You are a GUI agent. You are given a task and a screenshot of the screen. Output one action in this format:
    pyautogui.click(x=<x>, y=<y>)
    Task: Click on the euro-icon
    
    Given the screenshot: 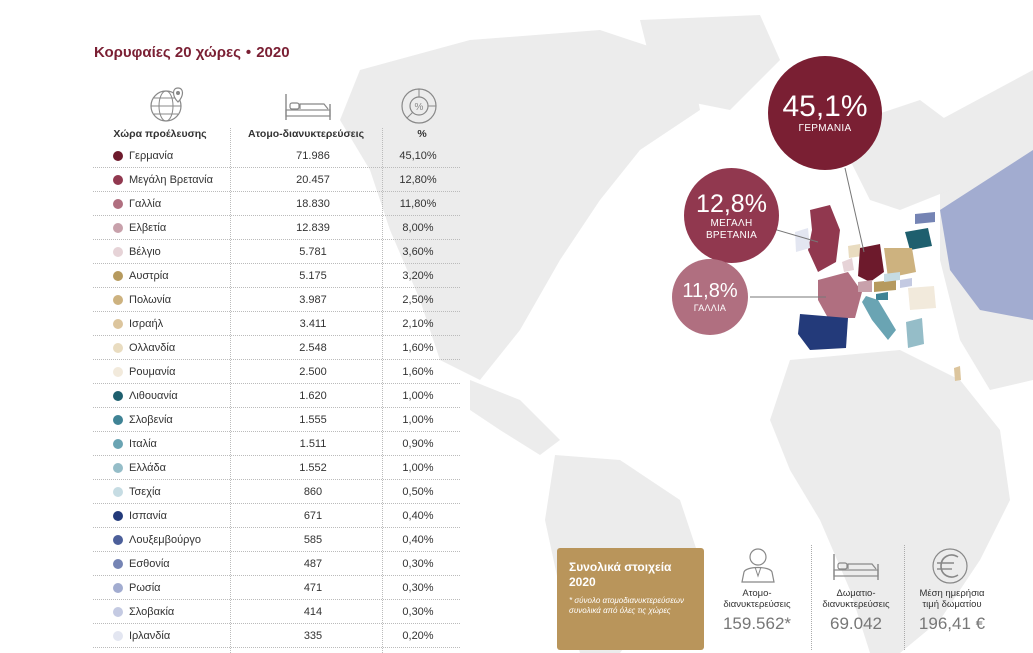 What is the action you would take?
    pyautogui.click(x=950, y=566)
    